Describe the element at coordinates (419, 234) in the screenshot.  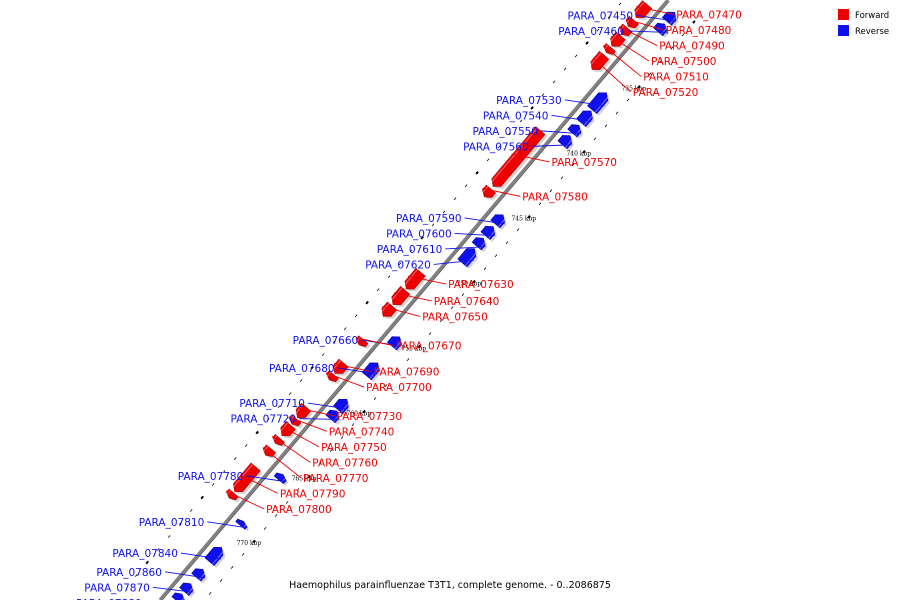
I see `gene-label: PARA_07600` at that location.